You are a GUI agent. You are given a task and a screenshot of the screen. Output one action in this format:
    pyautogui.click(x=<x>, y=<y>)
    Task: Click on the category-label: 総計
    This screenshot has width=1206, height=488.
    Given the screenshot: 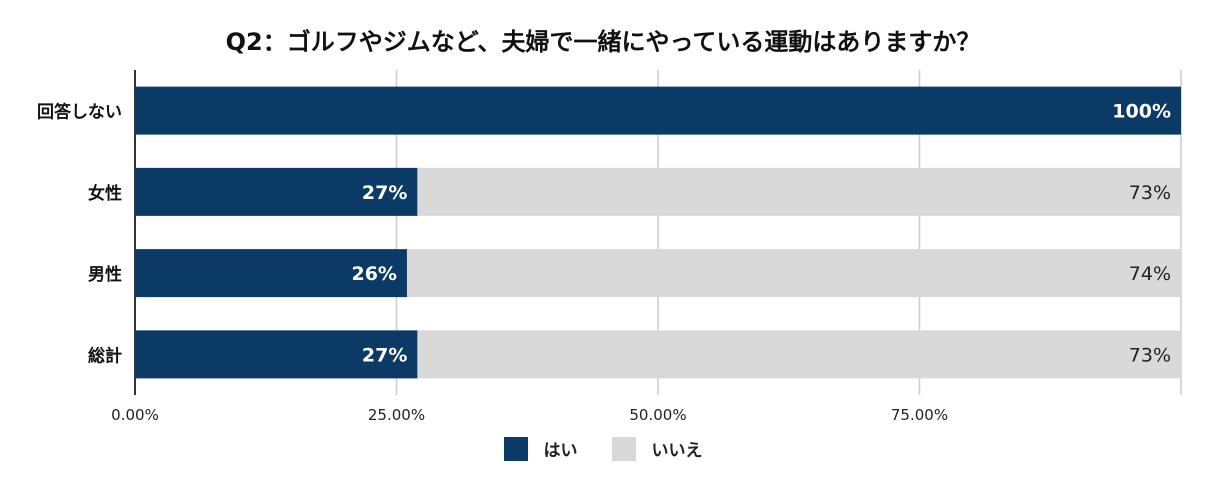 What is the action you would take?
    pyautogui.click(x=105, y=355)
    